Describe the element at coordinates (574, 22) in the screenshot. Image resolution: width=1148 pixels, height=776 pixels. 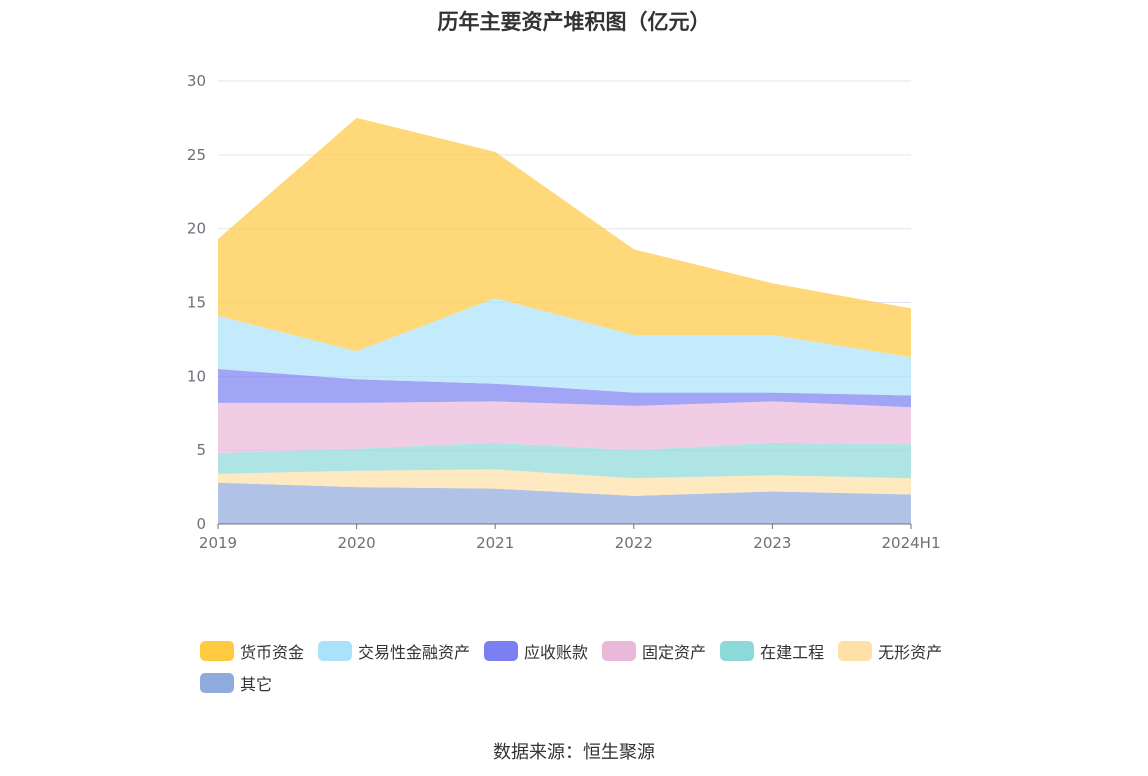
I see `chart-title: 历年主要资产堆积图（亿元）` at that location.